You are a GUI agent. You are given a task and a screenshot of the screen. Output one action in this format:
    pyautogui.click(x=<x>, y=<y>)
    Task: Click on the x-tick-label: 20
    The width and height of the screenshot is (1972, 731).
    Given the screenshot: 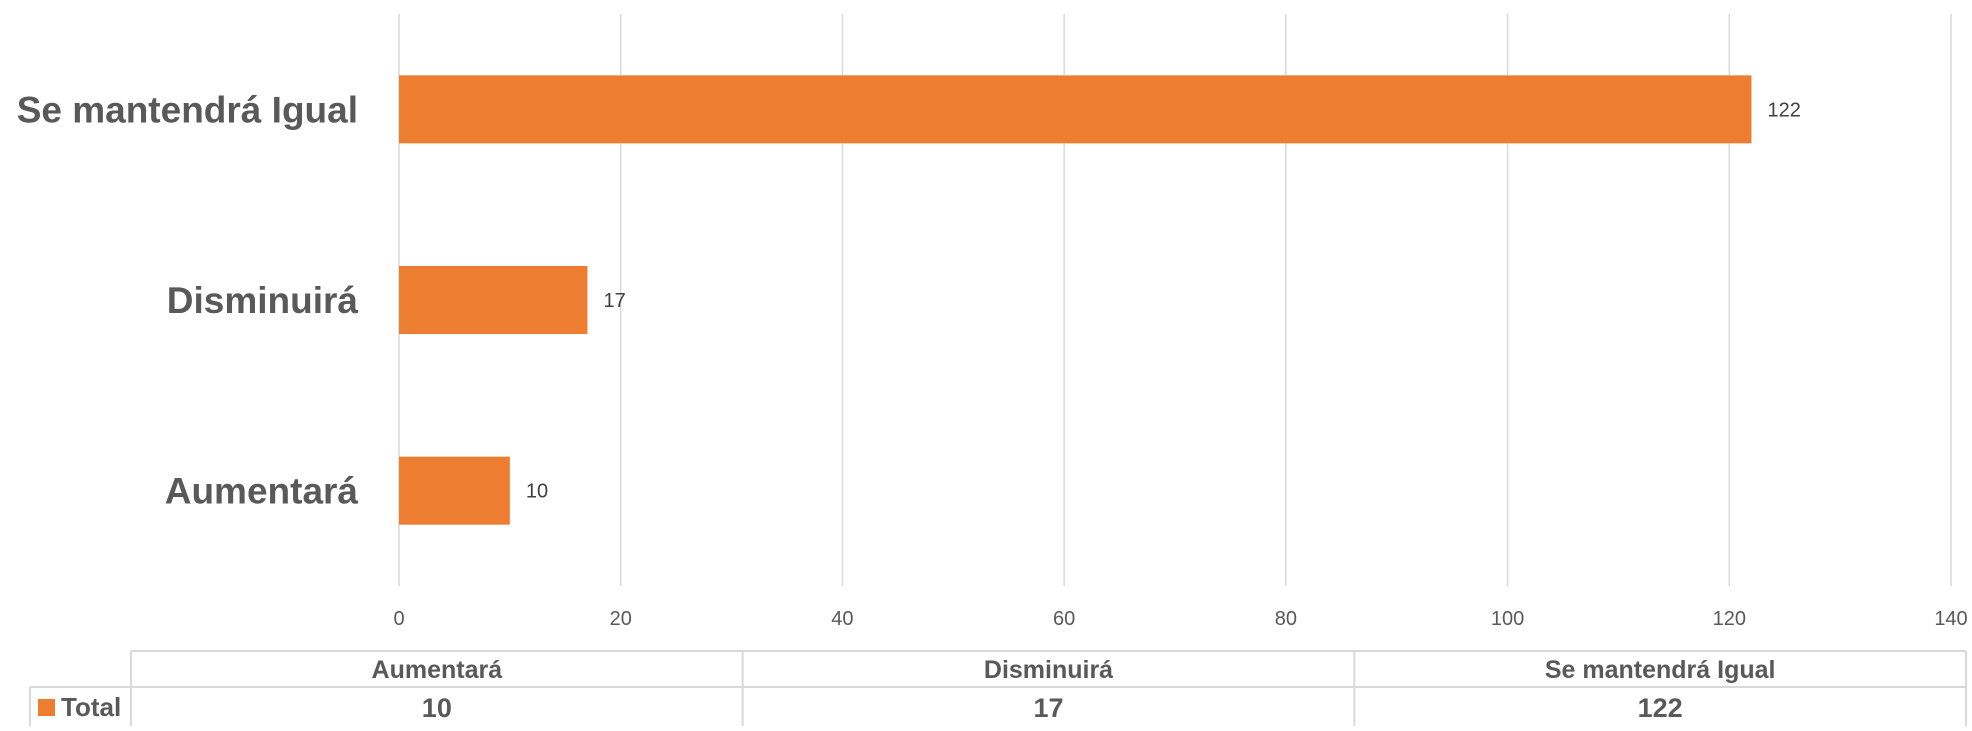 What is the action you would take?
    pyautogui.click(x=621, y=619)
    